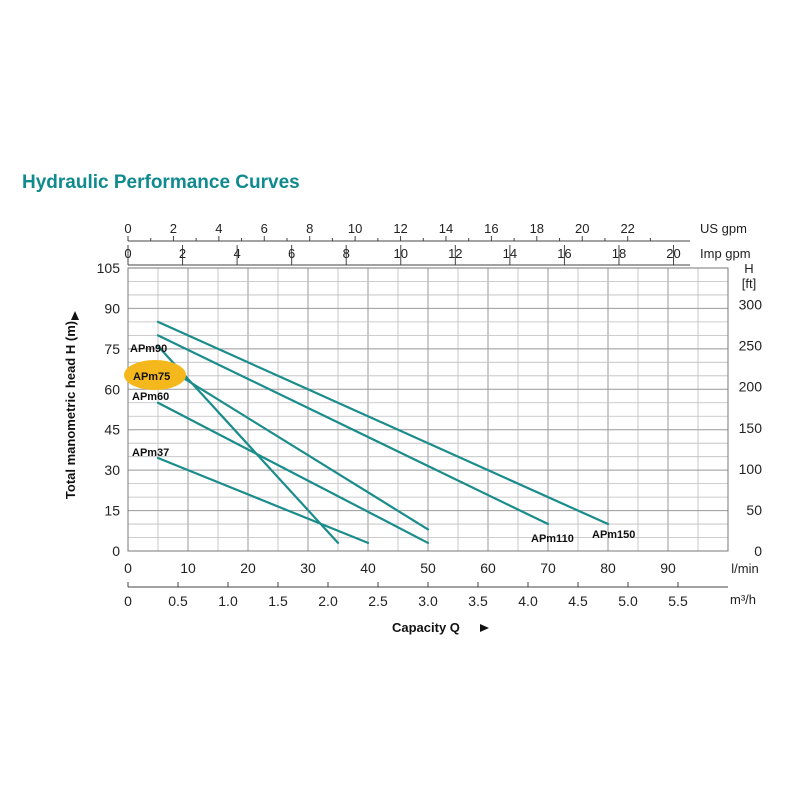 The width and height of the screenshot is (800, 800). What do you see at coordinates (673, 253) in the screenshot?
I see `imp-gpm-tick: 20` at bounding box center [673, 253].